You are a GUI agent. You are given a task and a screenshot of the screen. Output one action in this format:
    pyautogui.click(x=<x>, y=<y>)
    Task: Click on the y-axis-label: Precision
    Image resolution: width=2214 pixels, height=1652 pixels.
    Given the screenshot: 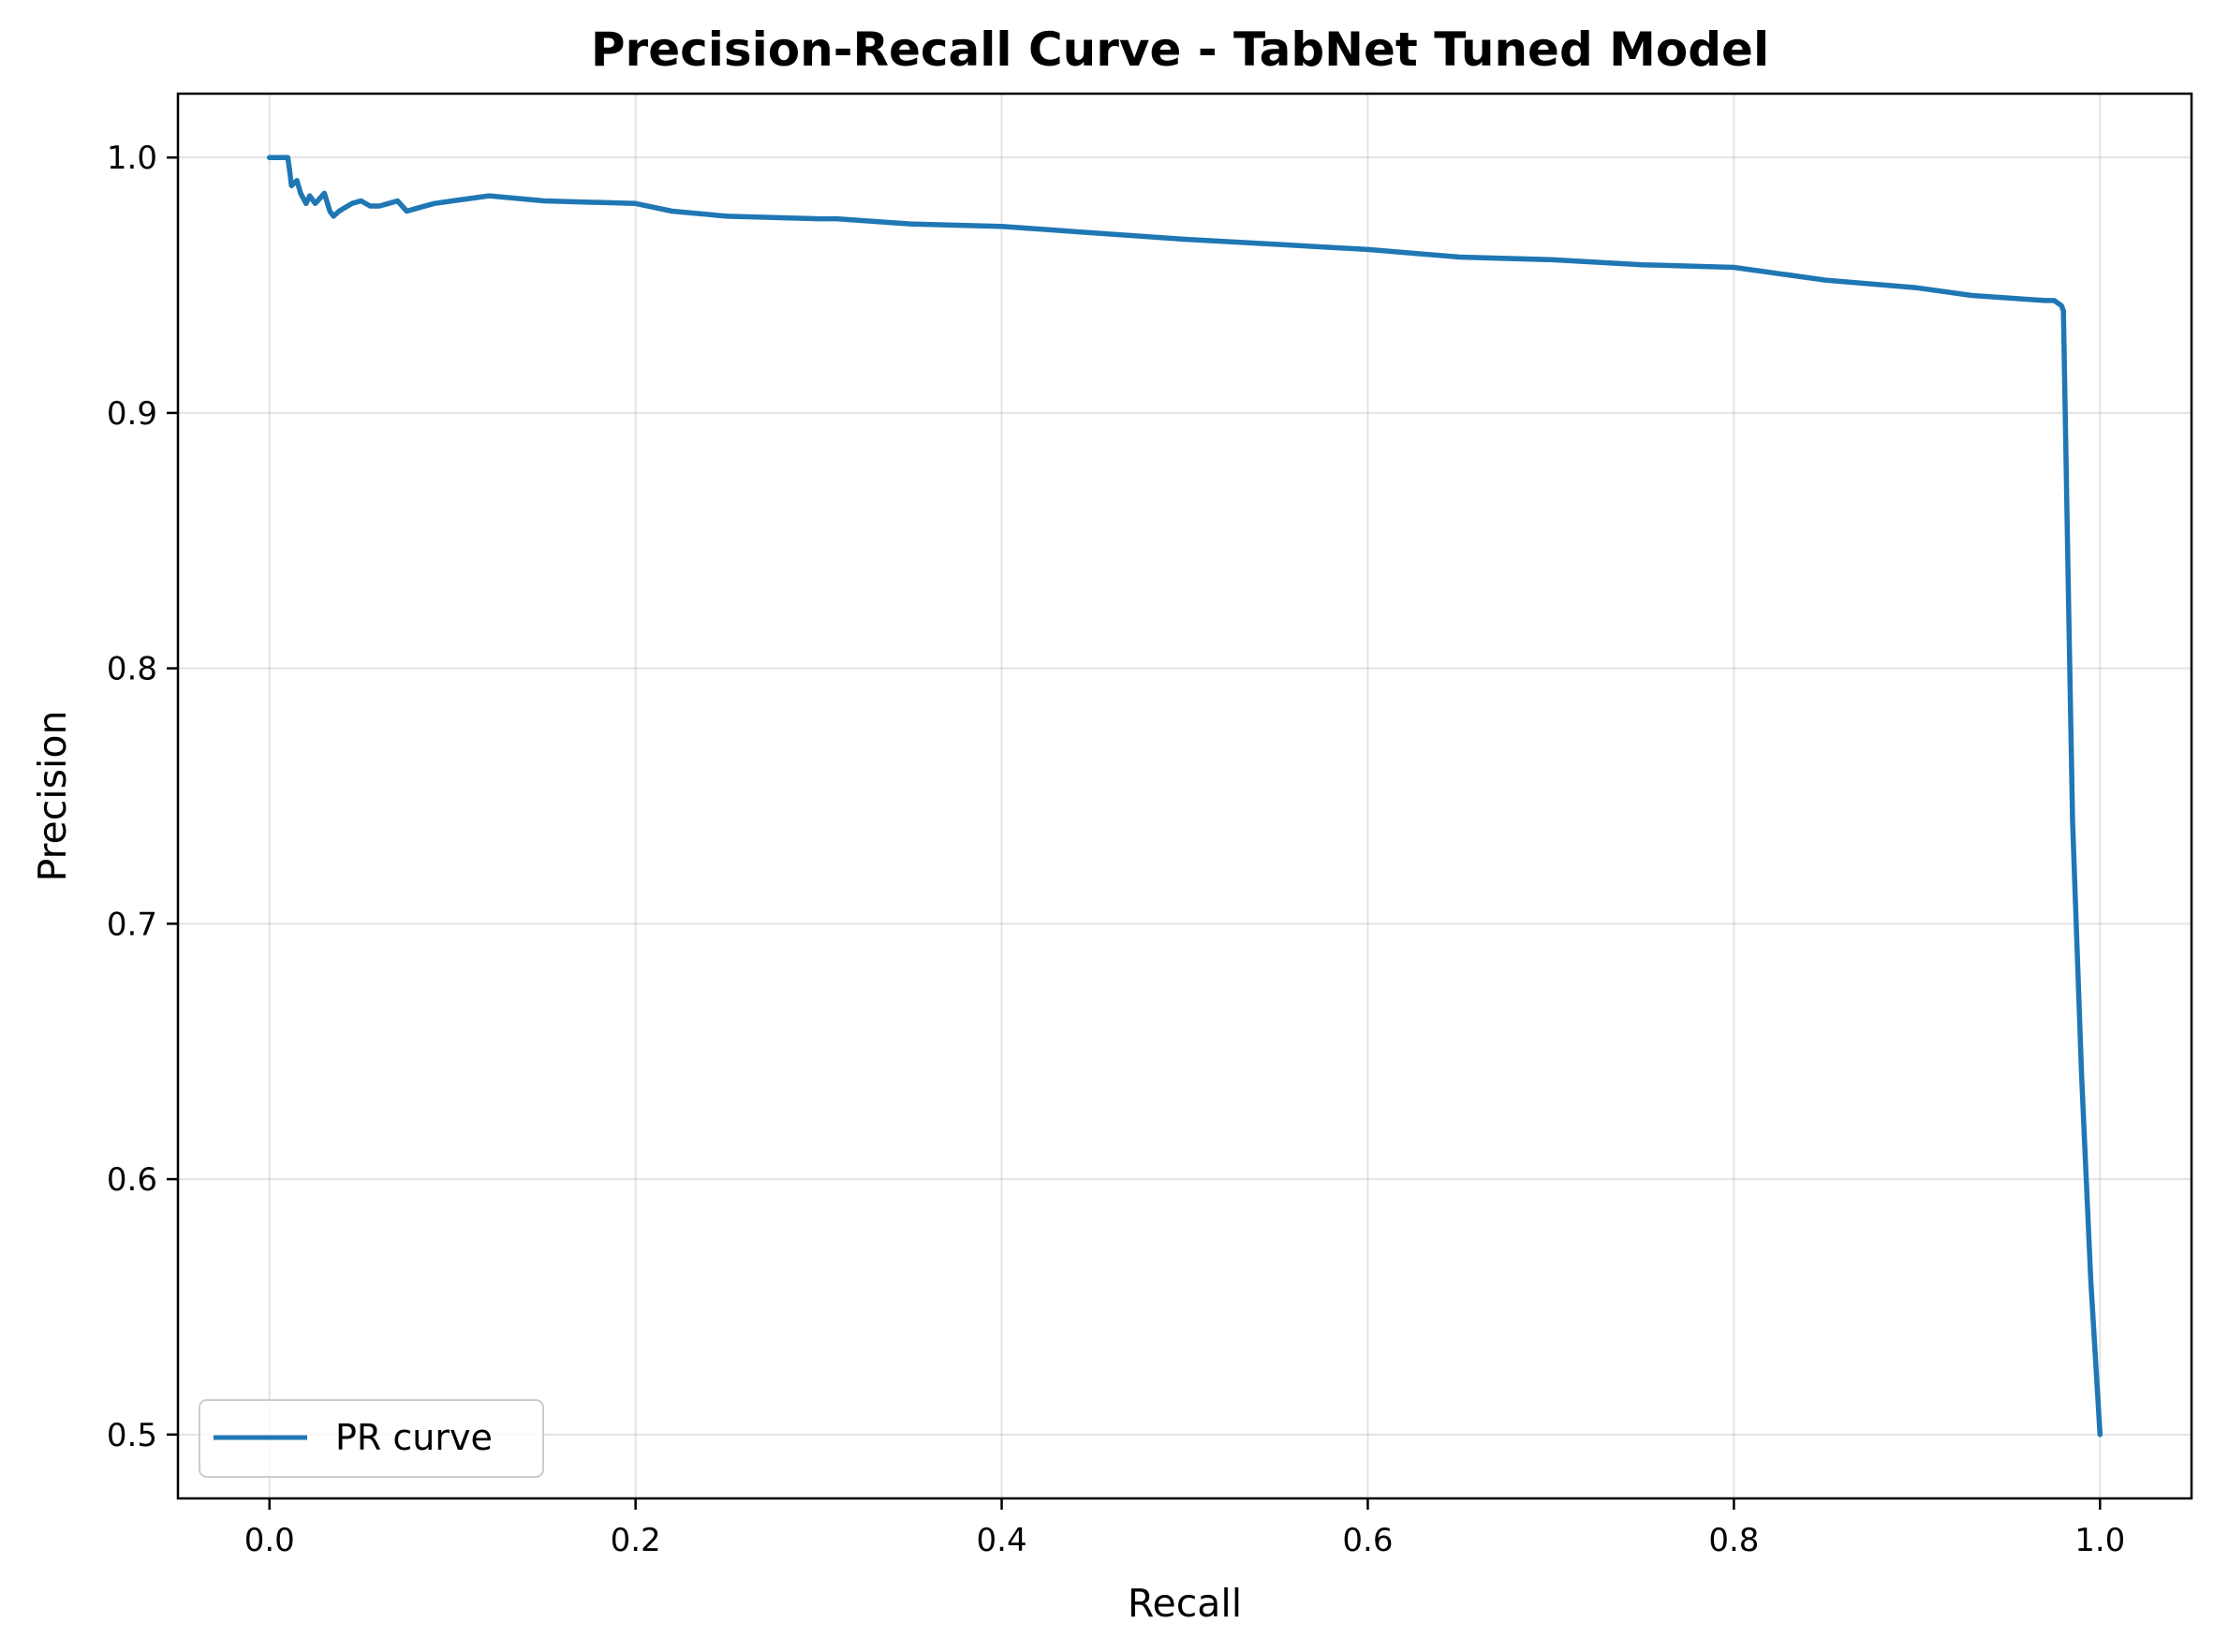 What is the action you would take?
    pyautogui.click(x=52, y=796)
    